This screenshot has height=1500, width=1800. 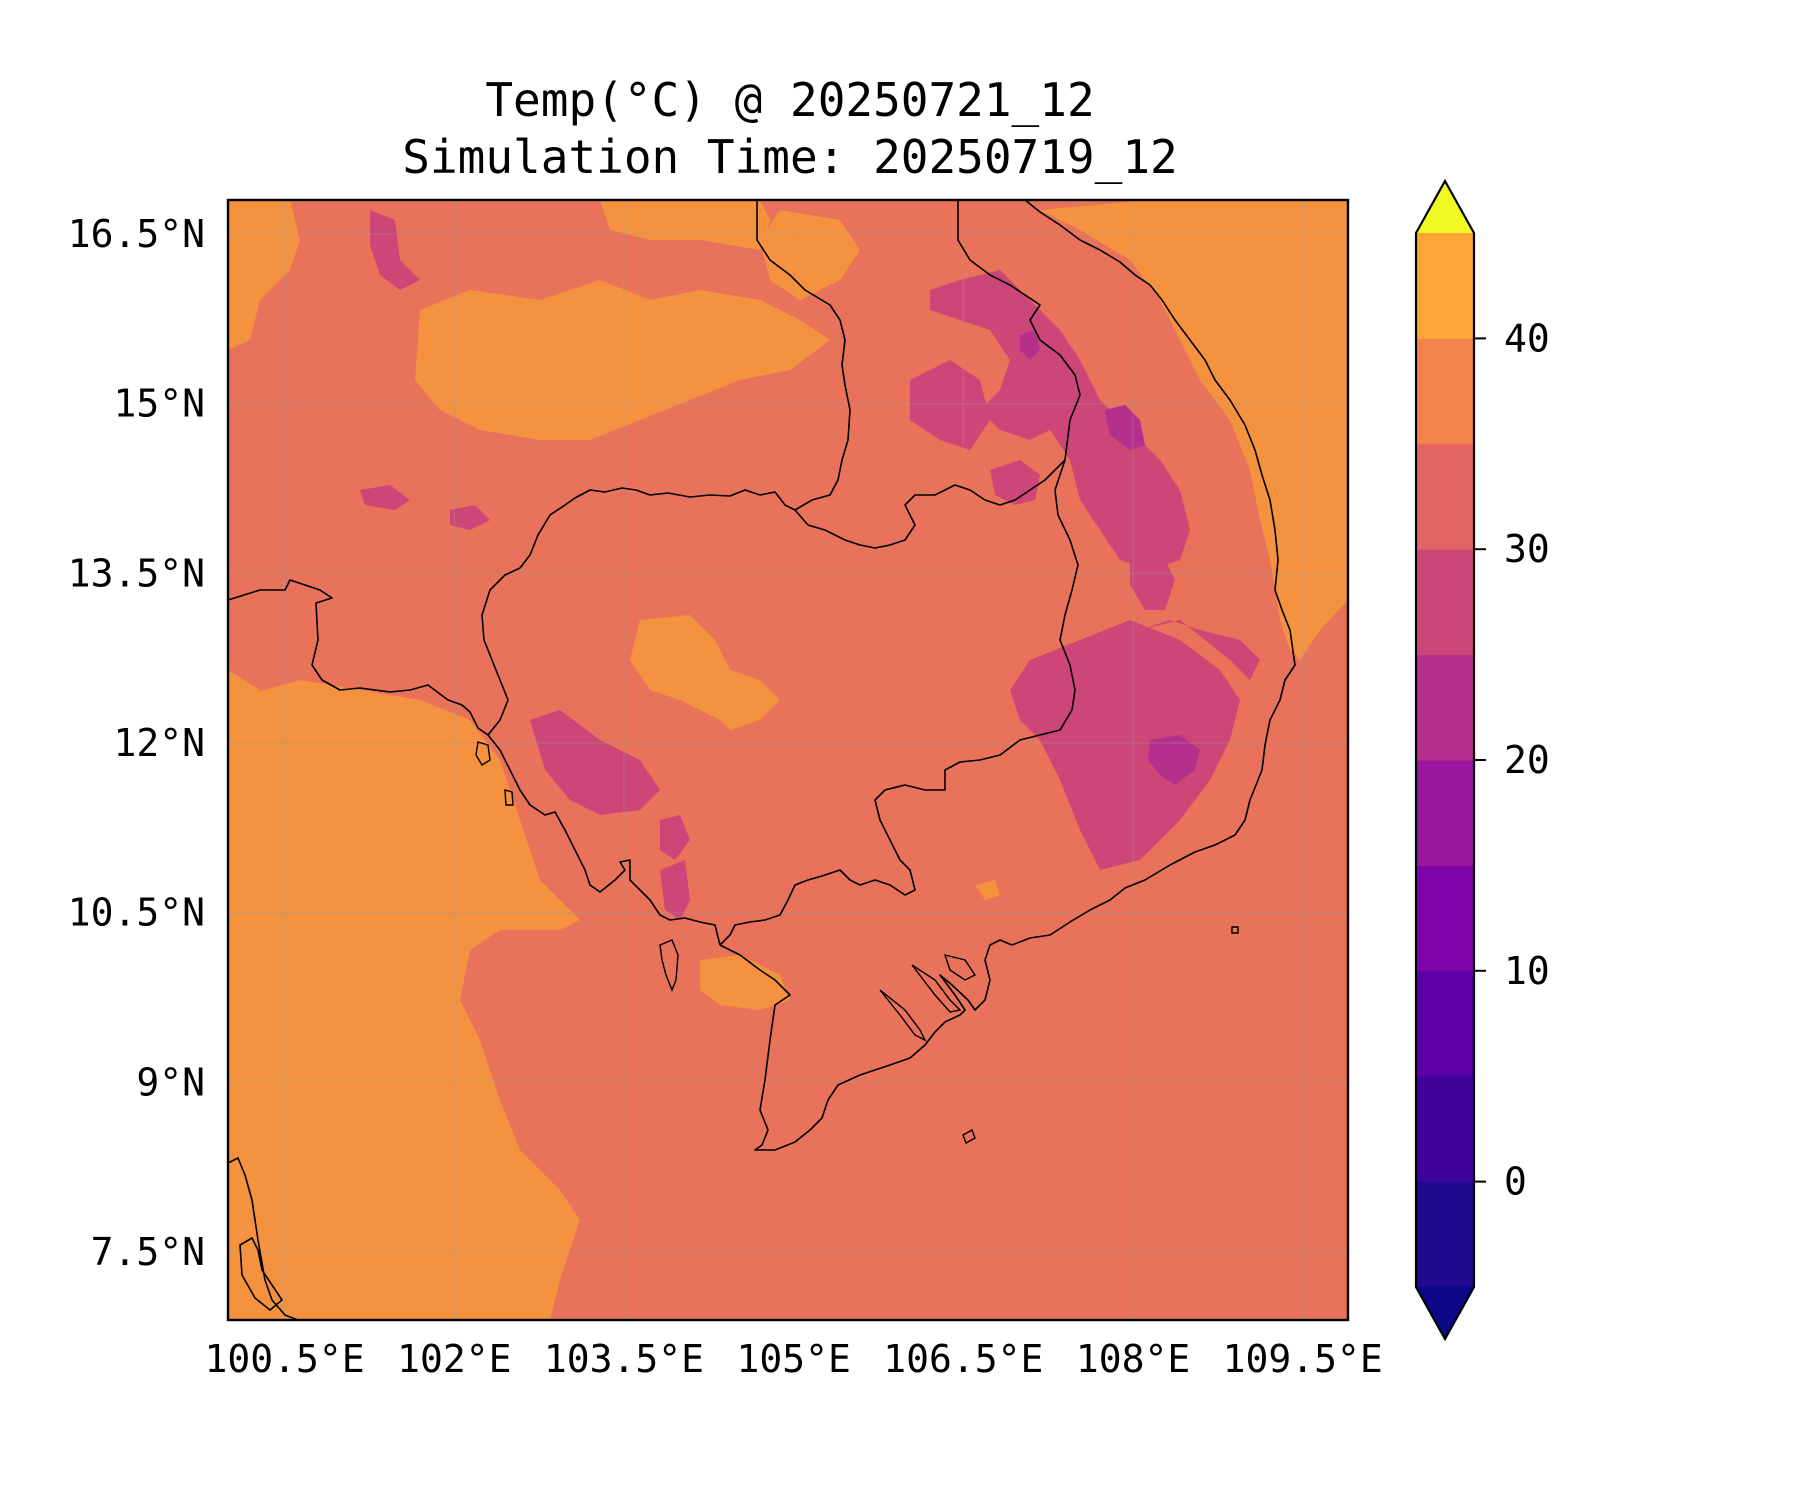 What do you see at coordinates (1303, 1359) in the screenshot?
I see `lon-tick-label: 109.5°E` at bounding box center [1303, 1359].